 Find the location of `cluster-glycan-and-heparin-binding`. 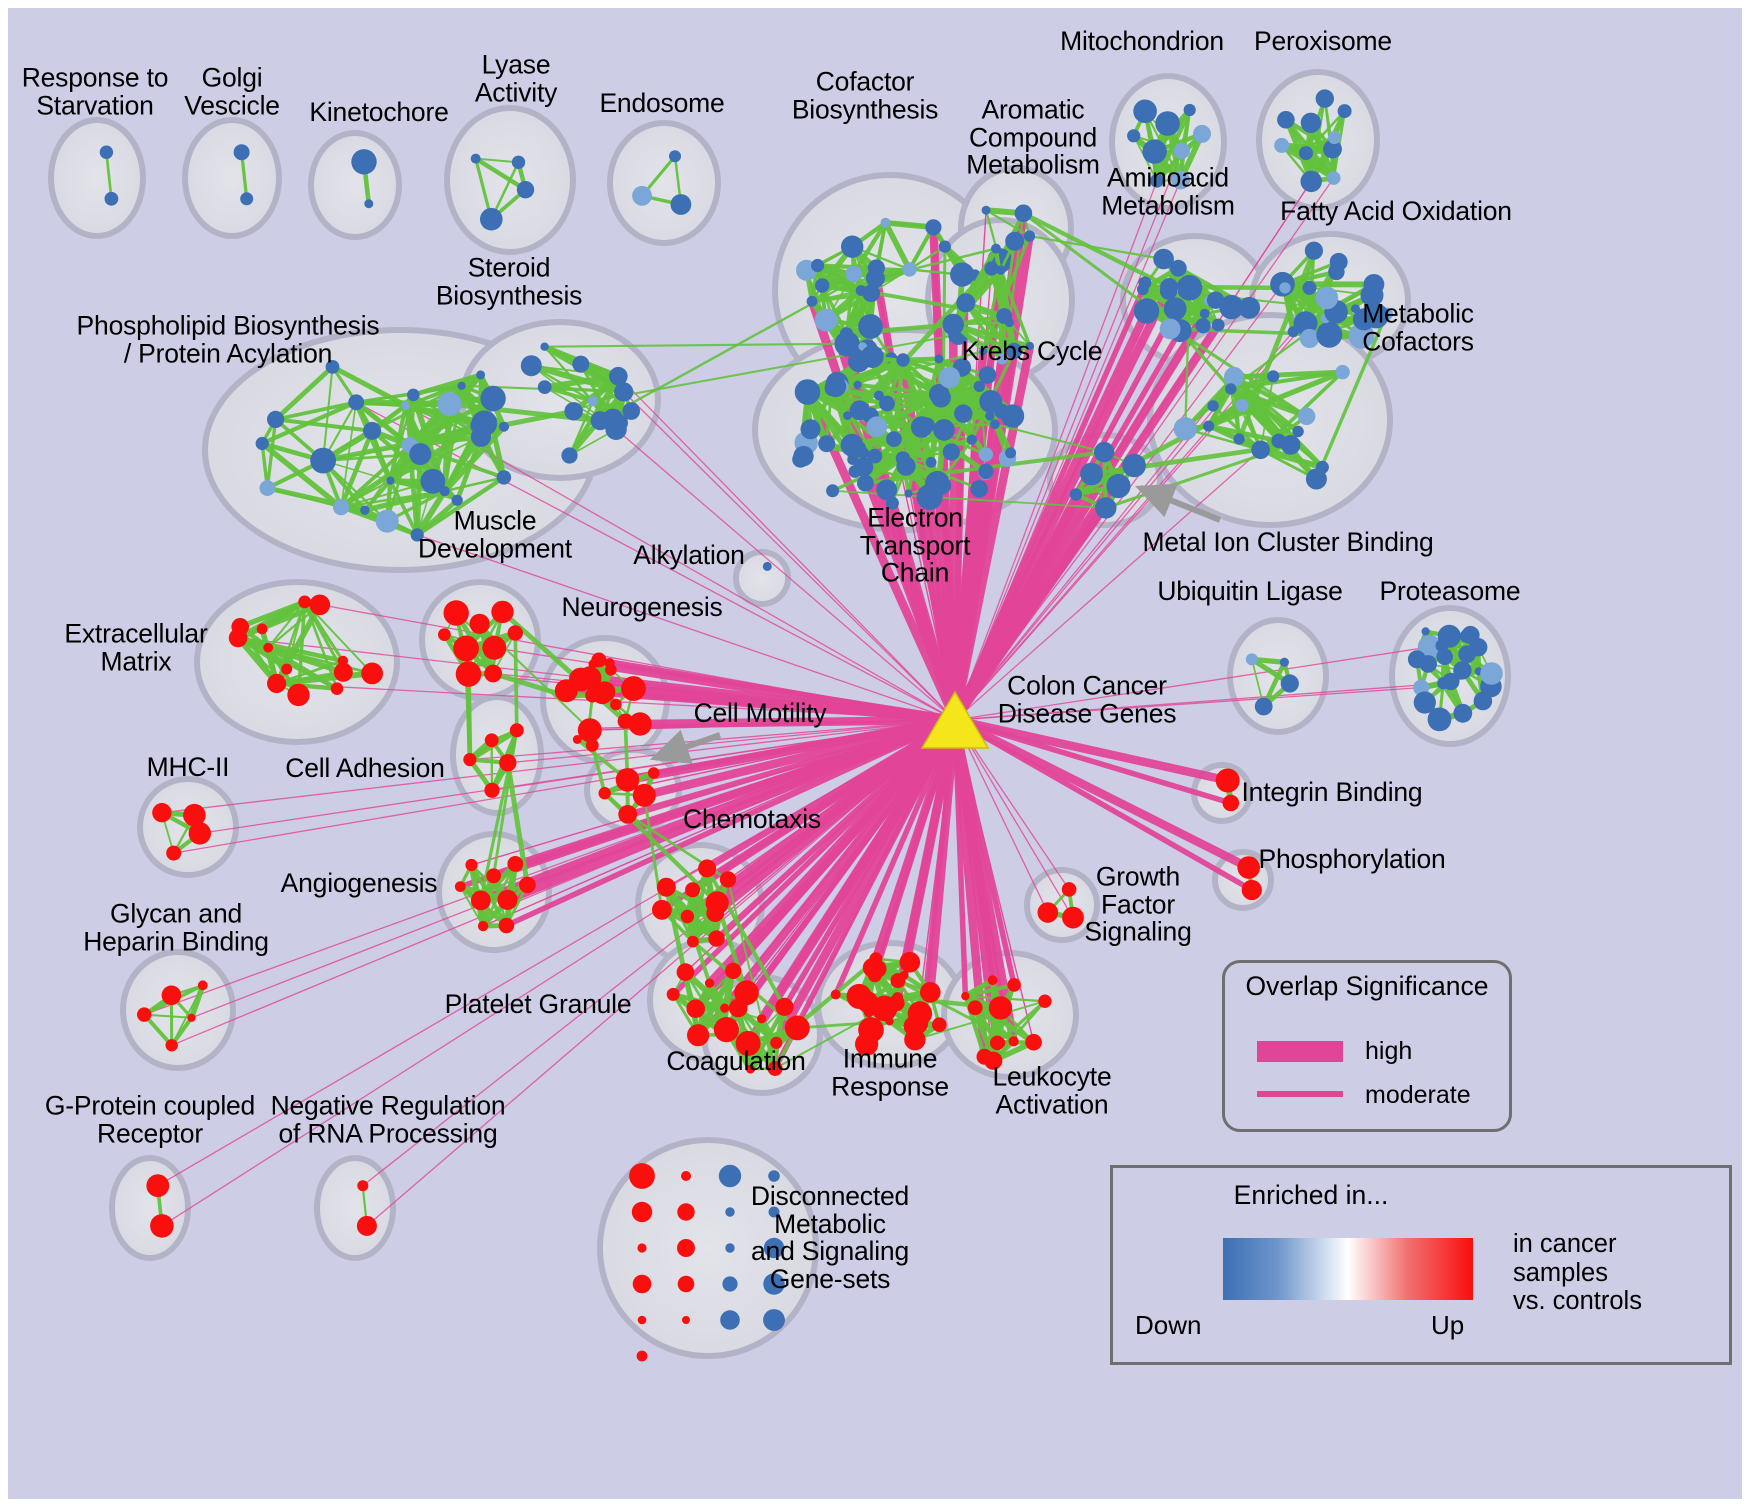

cluster-glycan-and-heparin-binding is located at coordinates (178, 1010).